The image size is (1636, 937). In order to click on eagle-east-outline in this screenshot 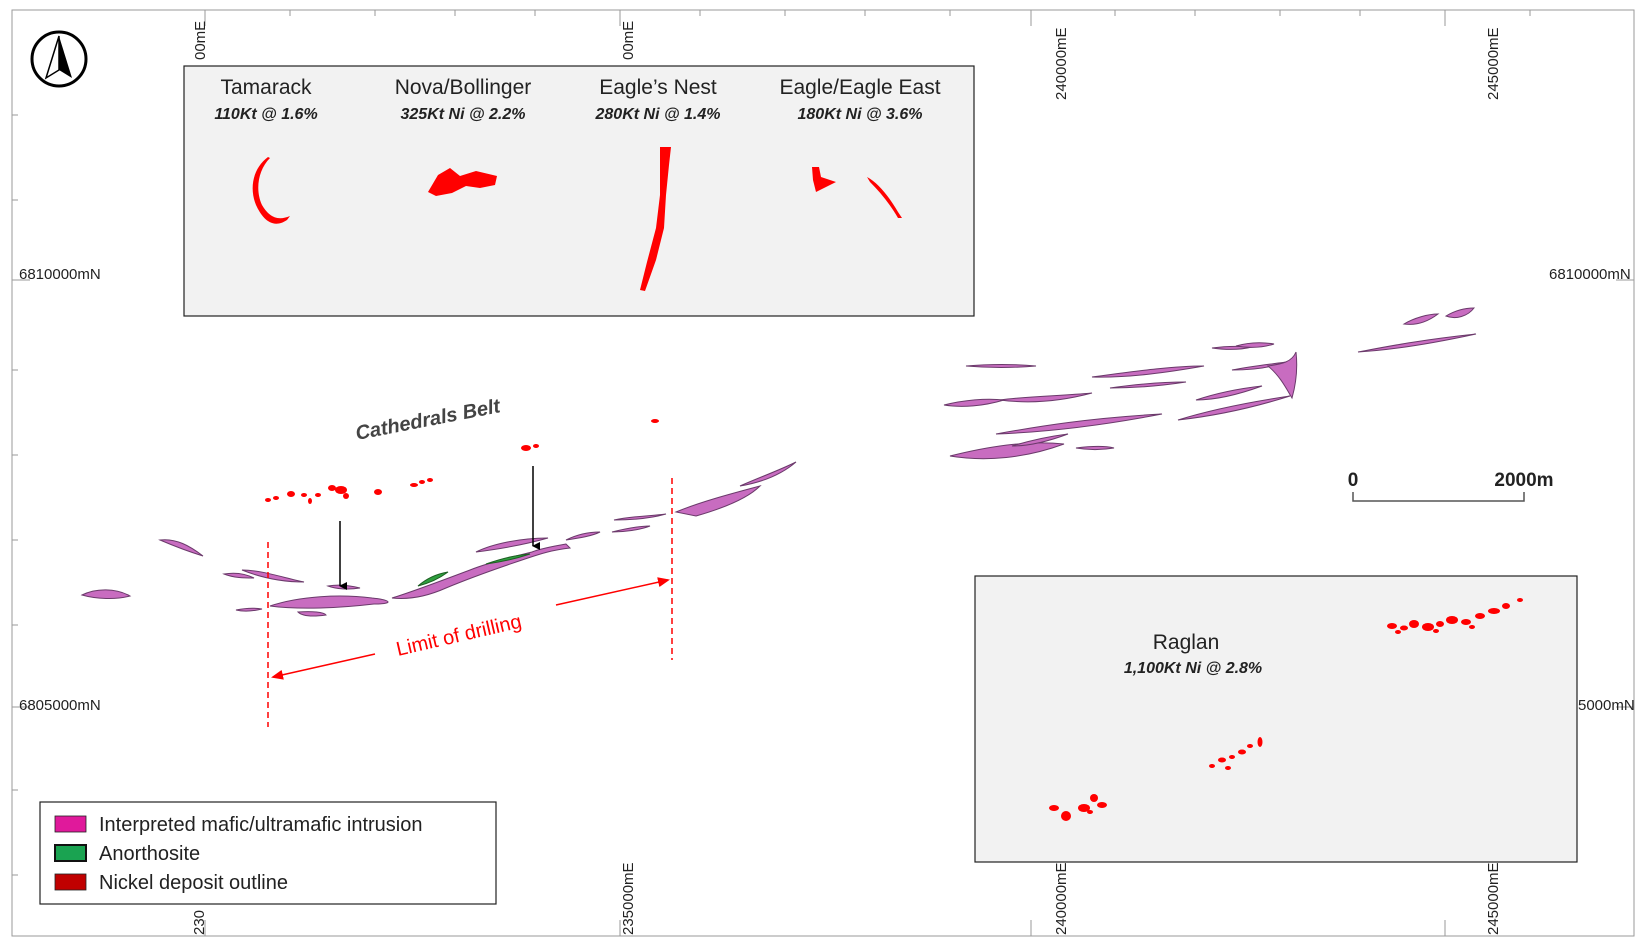, I will do `click(884, 197)`.